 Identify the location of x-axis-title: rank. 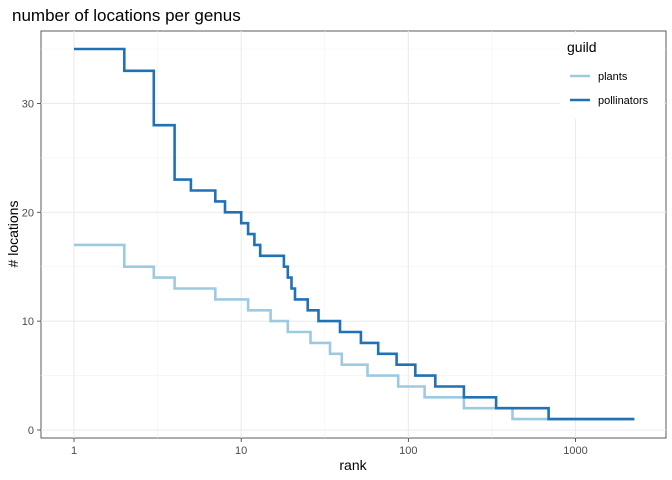
(353, 465).